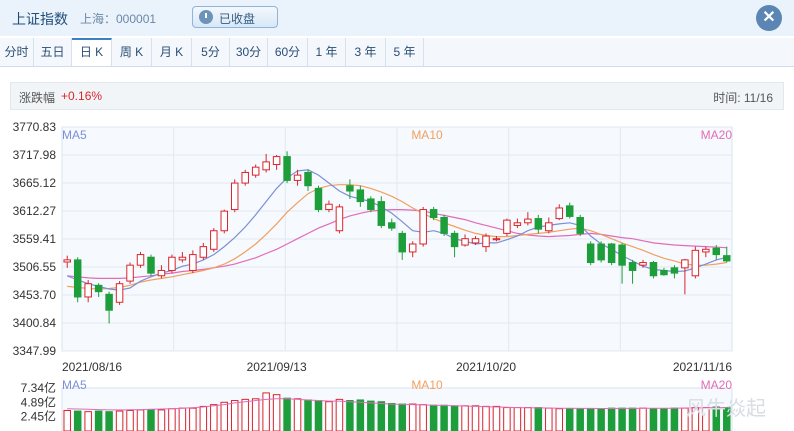 The image size is (794, 431). Describe the element at coordinates (74, 135) in the screenshot. I see `legend-ma5: MA5` at that location.